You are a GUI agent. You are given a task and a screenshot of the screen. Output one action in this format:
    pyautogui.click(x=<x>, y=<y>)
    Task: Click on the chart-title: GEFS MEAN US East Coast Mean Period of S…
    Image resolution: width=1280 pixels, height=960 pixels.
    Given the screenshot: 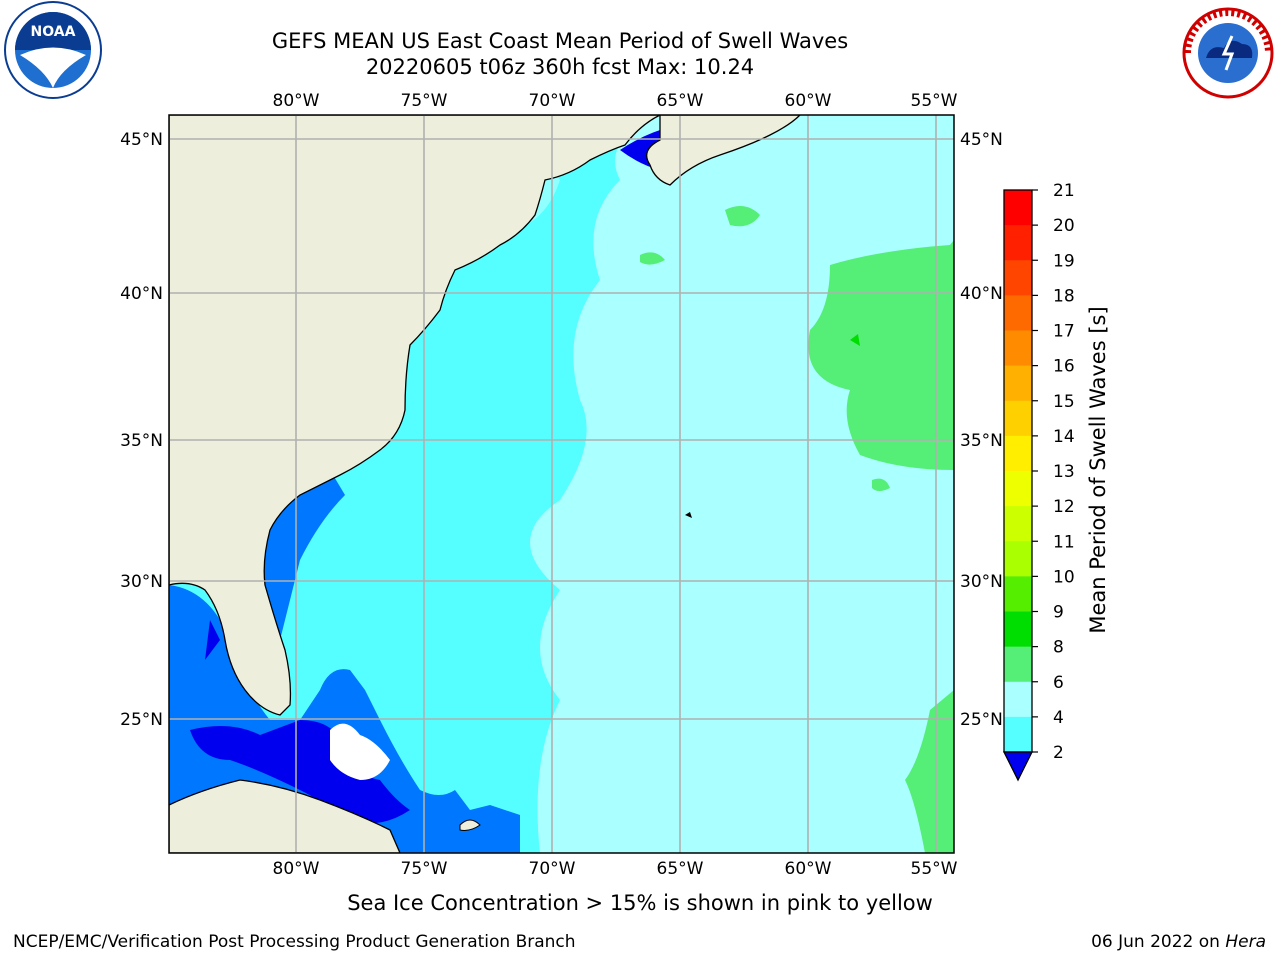 What is the action you would take?
    pyautogui.click(x=560, y=41)
    